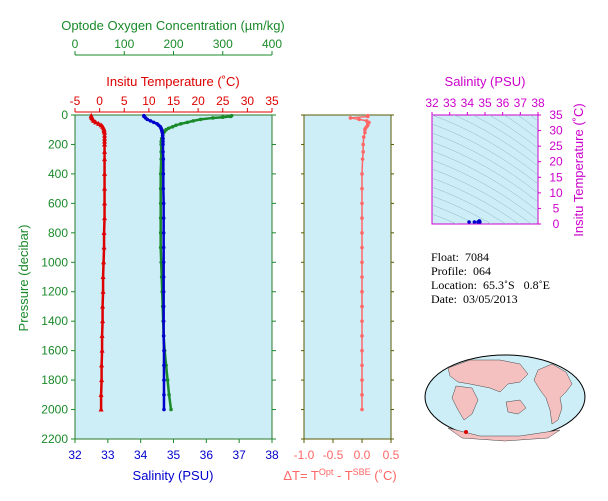 The image size is (608, 501). Describe the element at coordinates (173, 25) in the screenshot. I see `oxygen-axis-title: Optode Oxygen Concentration (µm/kg)` at that location.